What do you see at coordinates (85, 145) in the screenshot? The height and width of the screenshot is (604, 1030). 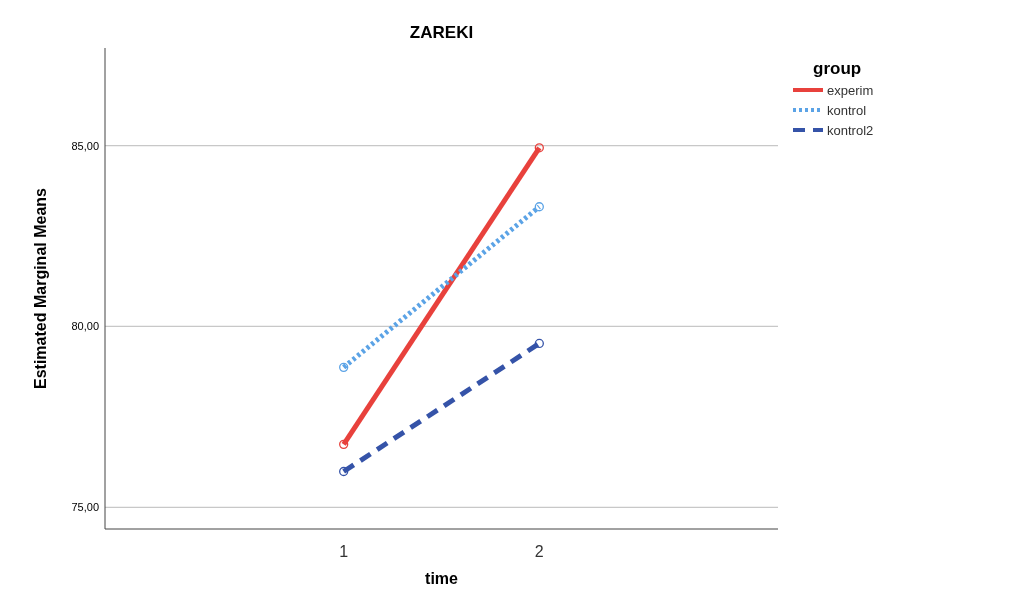 I see `y-tick-label: 85,00` at bounding box center [85, 145].